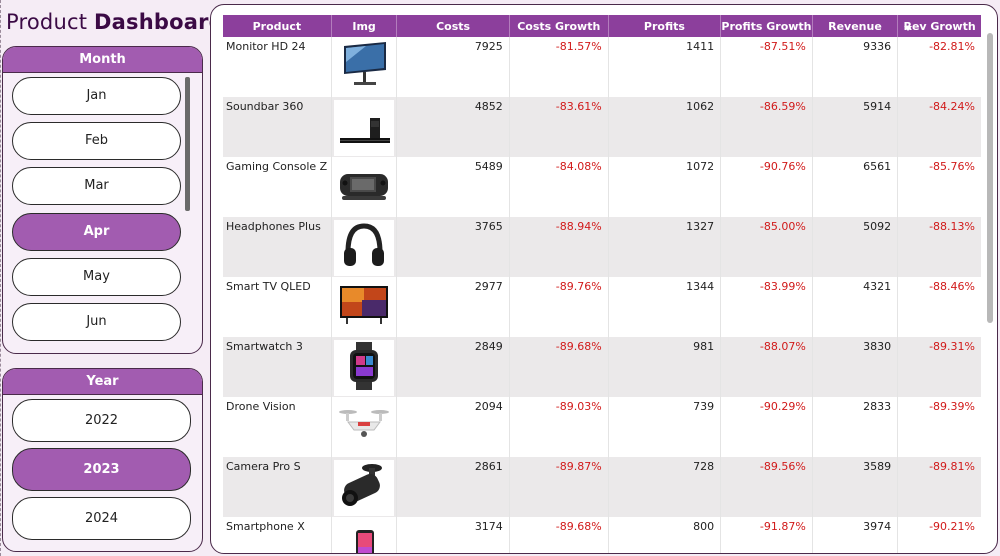 Image resolution: width=1000 pixels, height=556 pixels. Describe the element at coordinates (96, 231) in the screenshot. I see `month-option-apr: Apr` at that location.